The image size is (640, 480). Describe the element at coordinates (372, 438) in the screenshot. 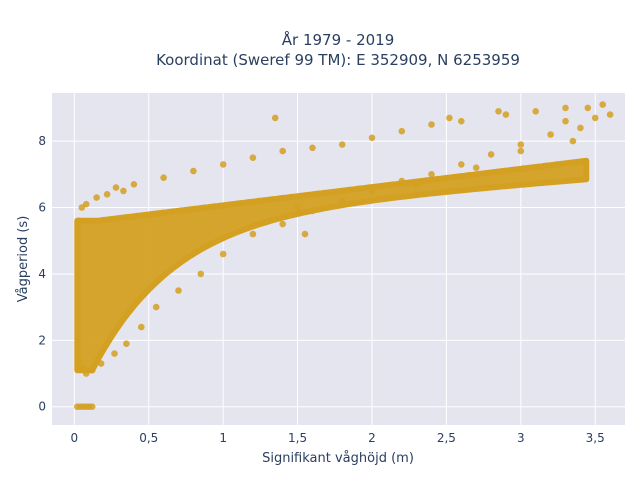

I see `x-tick-label: 2` at that location.